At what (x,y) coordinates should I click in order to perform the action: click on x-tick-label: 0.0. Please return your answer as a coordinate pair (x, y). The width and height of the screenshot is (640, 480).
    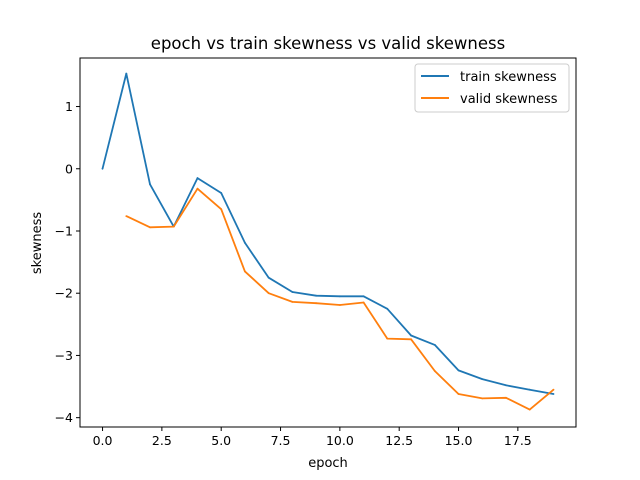
    Looking at the image, I should click on (103, 440).